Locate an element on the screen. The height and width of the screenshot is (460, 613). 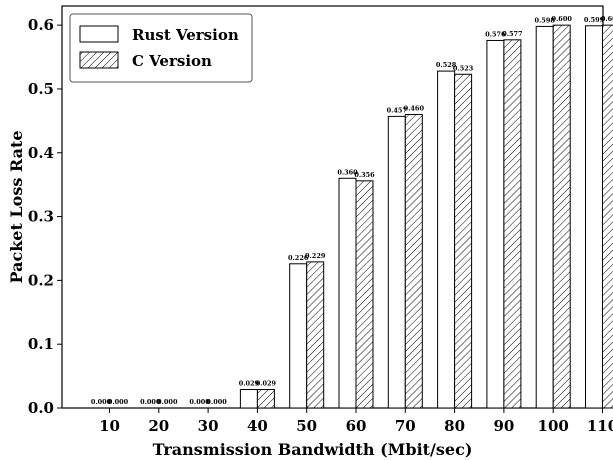
y-tick-label: 0.5 is located at coordinates (41, 89).